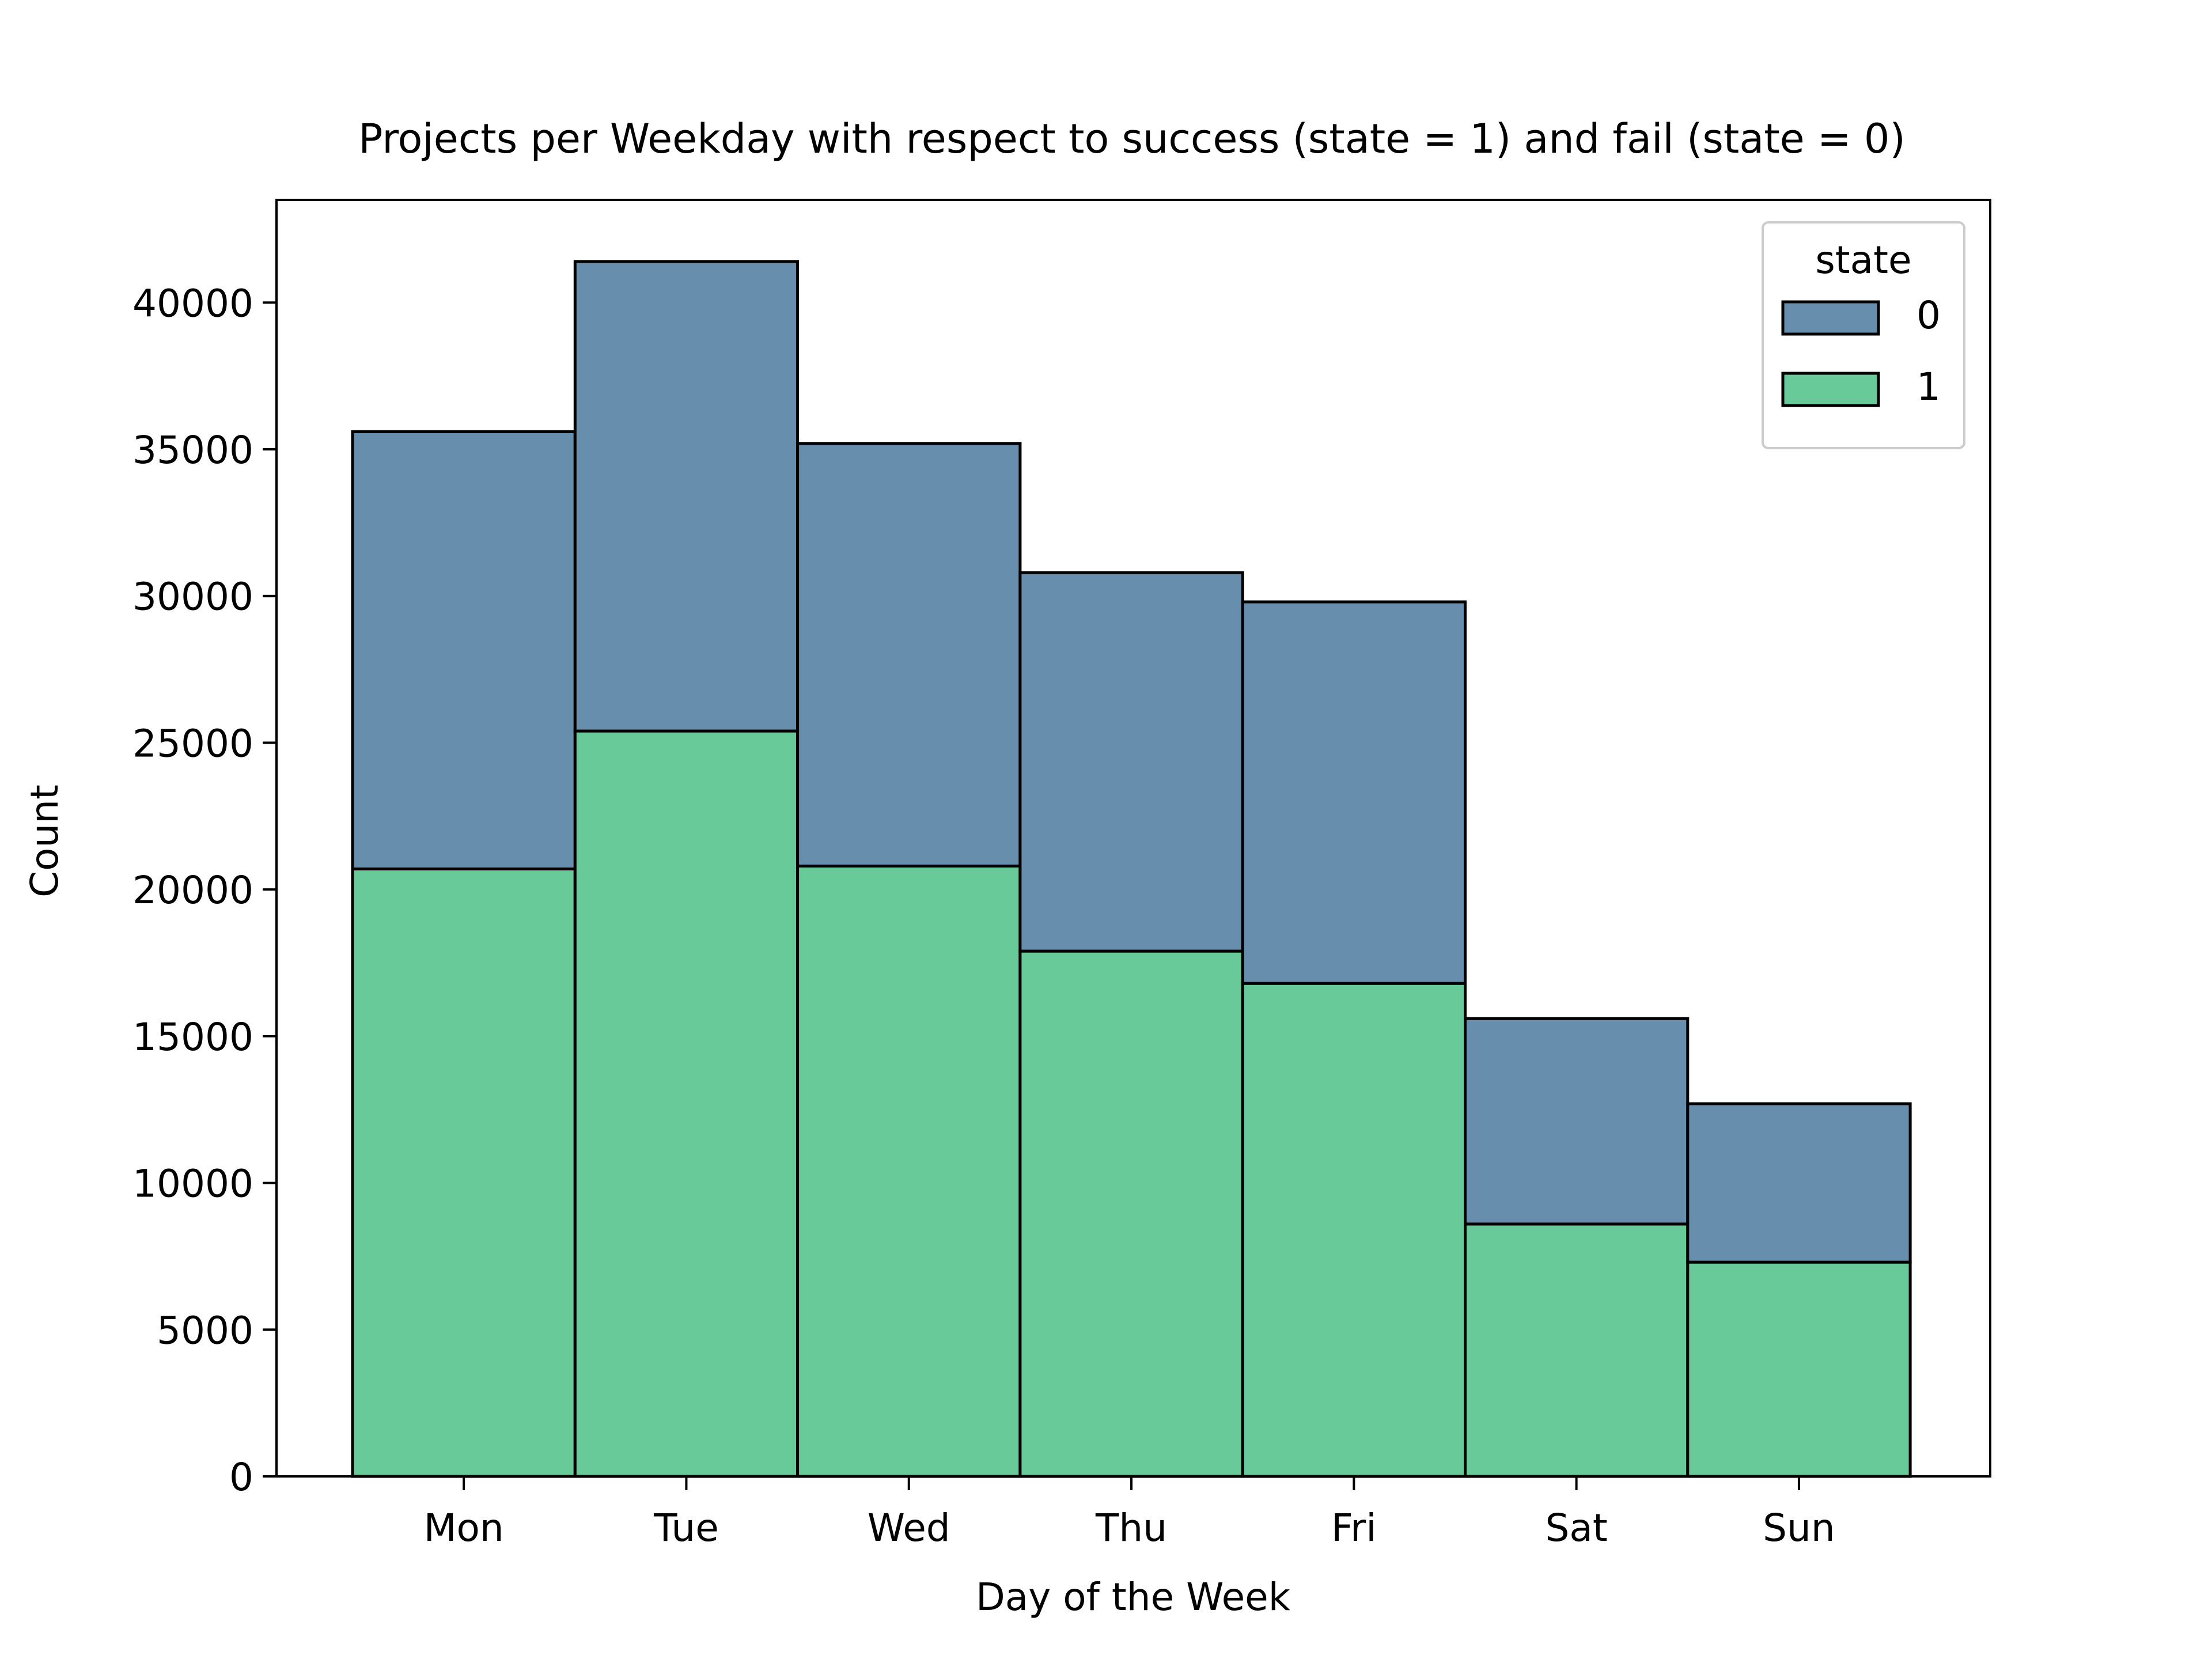 This screenshot has height=1659, width=2212. I want to click on x-tick-label-sat: Sat, so click(1577, 1528).